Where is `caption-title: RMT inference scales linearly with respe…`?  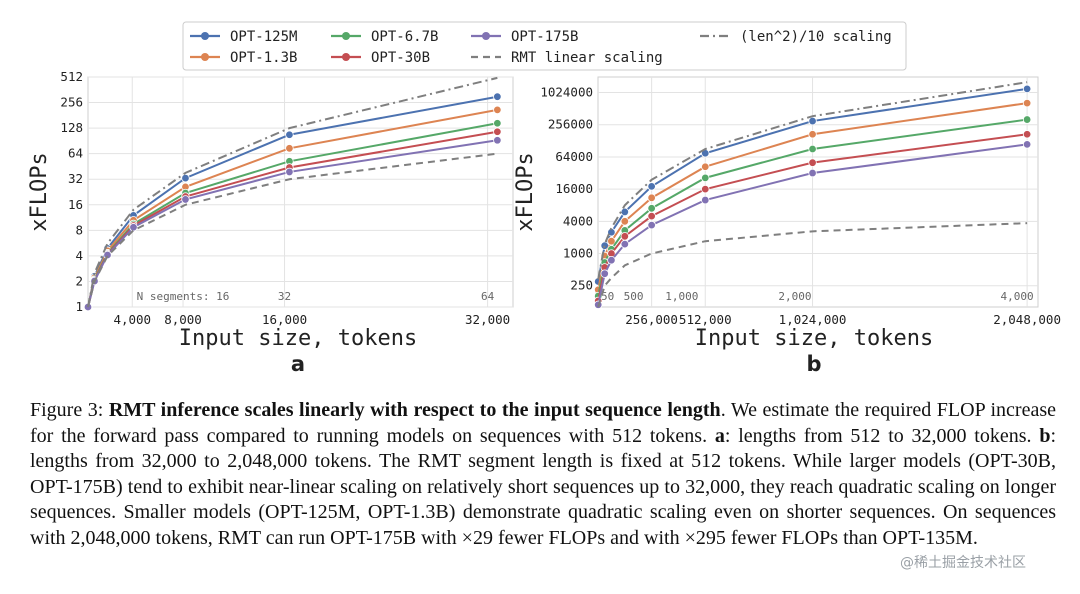 caption-title: RMT inference scales linearly with respe… is located at coordinates (414, 410).